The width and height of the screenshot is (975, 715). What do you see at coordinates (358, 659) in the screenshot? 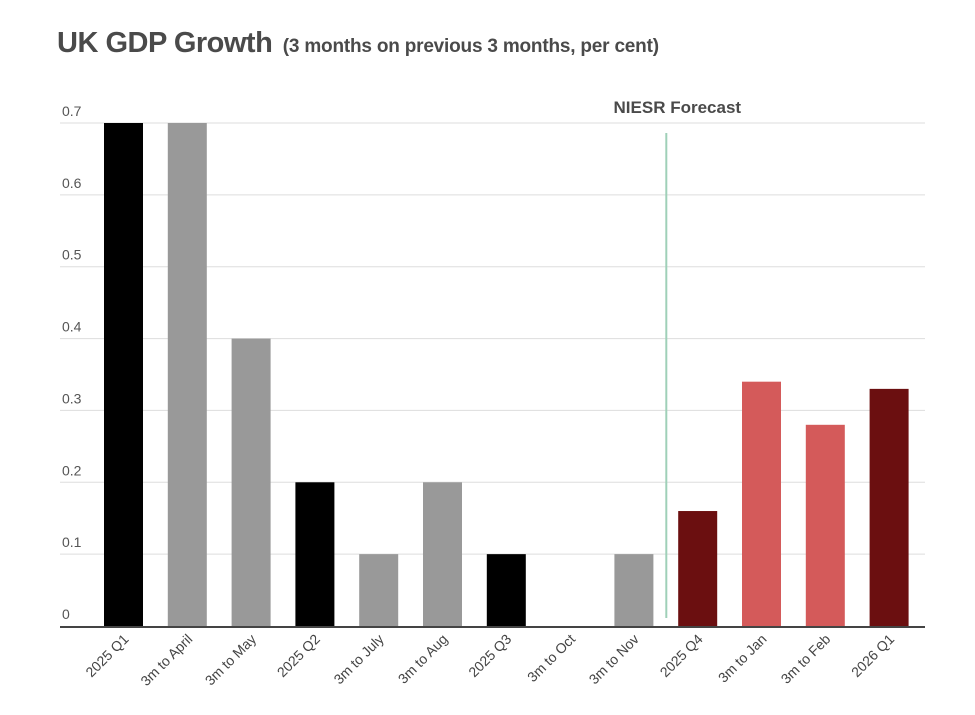
I see `x-tick-label: 3m to July` at bounding box center [358, 659].